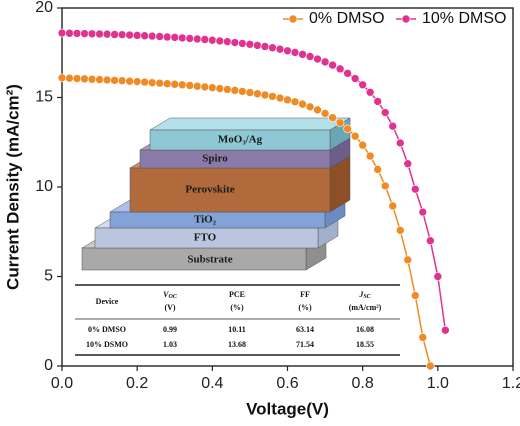  Describe the element at coordinates (287, 383) in the screenshot. I see `x-tick-label: 0.6` at that location.